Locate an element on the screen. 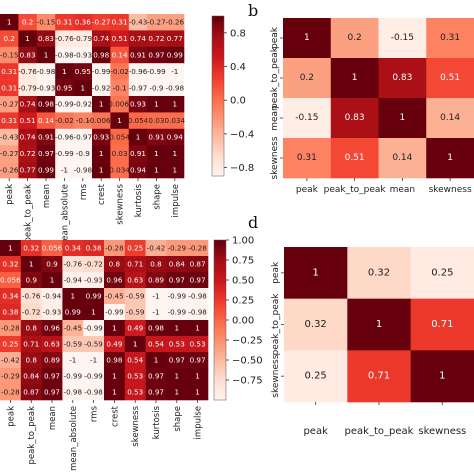  x-tick-label: skewness is located at coordinates (450, 190).